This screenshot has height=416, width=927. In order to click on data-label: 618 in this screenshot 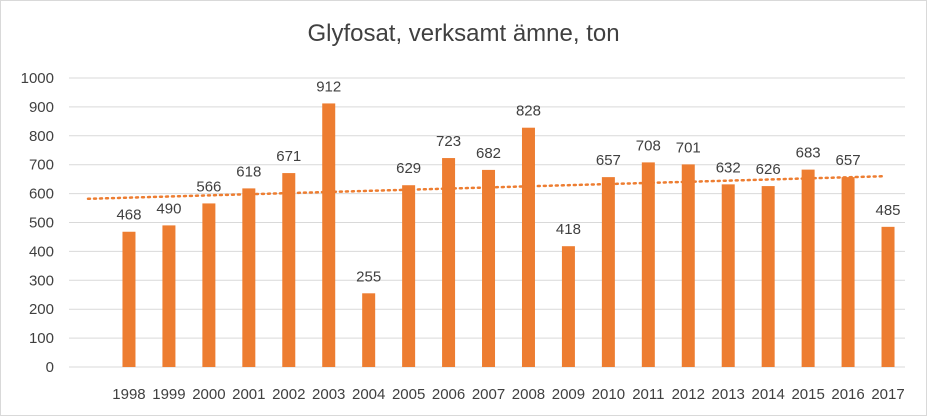, I will do `click(248, 171)`.